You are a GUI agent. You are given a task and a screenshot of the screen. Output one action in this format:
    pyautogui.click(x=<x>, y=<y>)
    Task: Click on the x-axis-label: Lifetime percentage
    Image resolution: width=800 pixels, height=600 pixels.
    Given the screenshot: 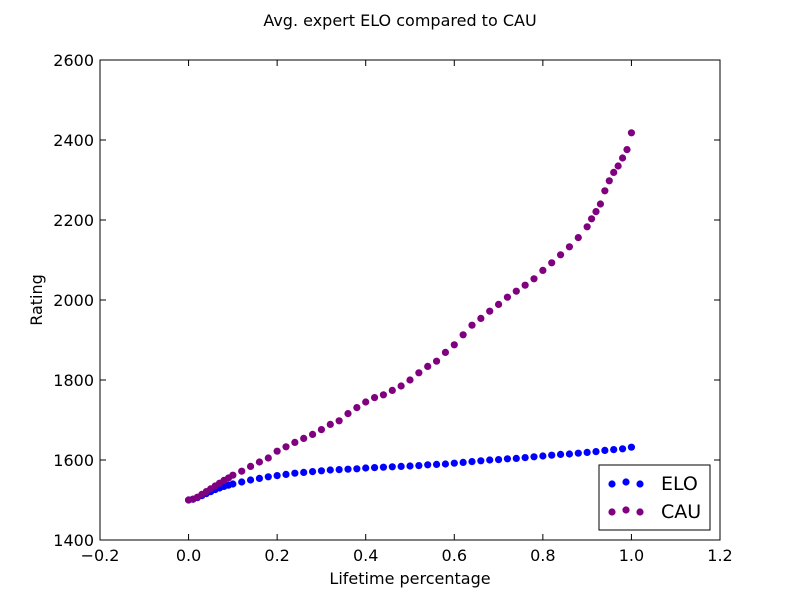 What is the action you would take?
    pyautogui.click(x=409, y=578)
    